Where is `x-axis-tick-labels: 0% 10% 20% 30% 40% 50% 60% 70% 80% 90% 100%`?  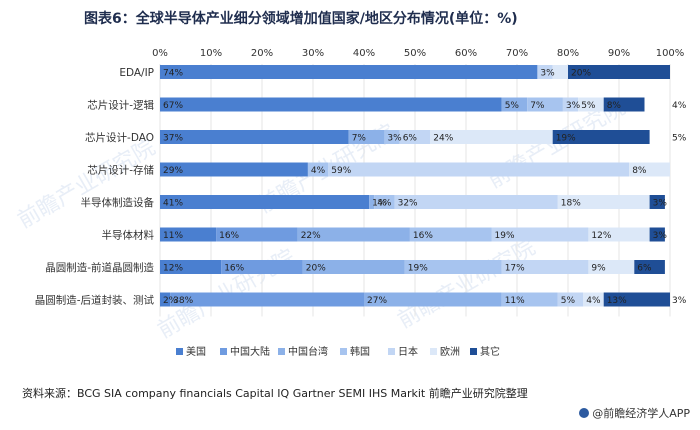
x-axis-tick-labels: 0% 10% 20% 30% 40% 50% 60% 70% 80% 90% 100% is located at coordinates (418, 53).